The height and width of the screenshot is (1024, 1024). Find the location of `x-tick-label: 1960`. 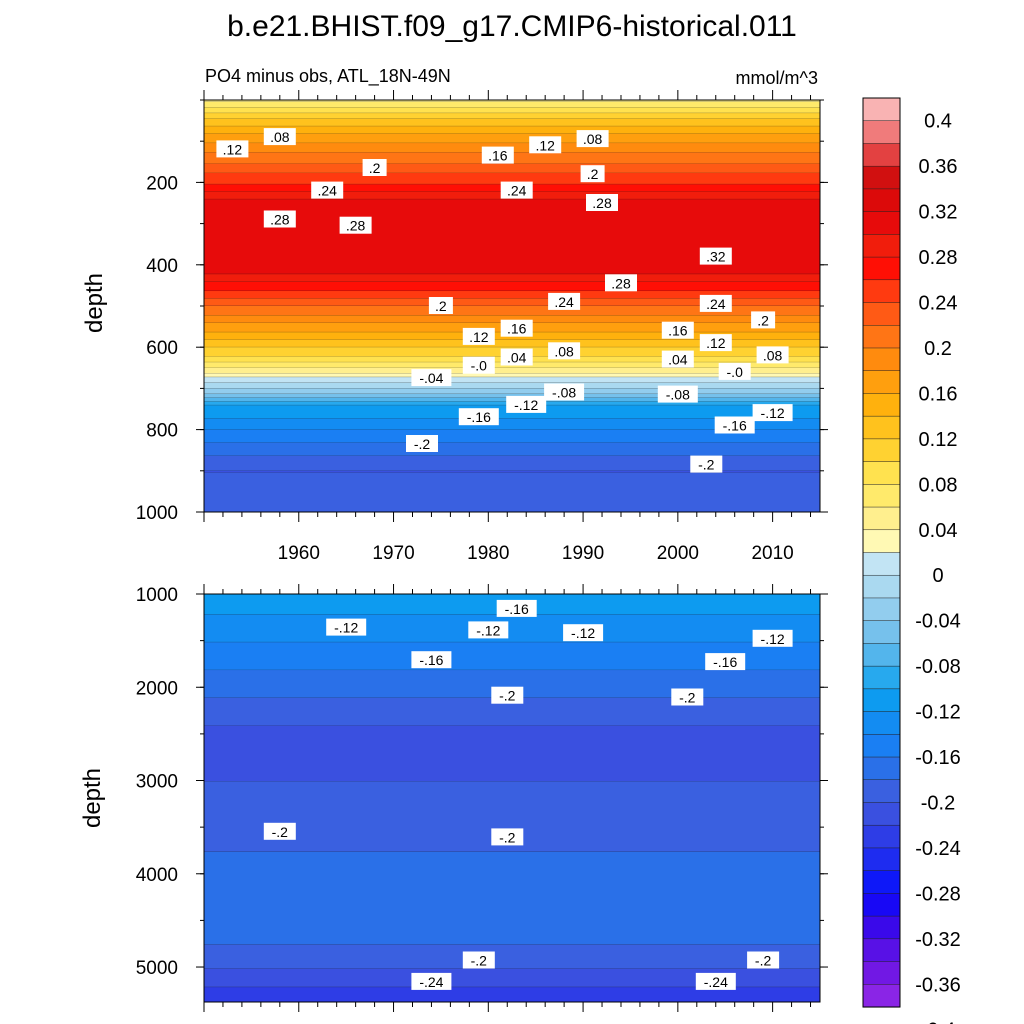

x-tick-label: 1960 is located at coordinates (299, 553).